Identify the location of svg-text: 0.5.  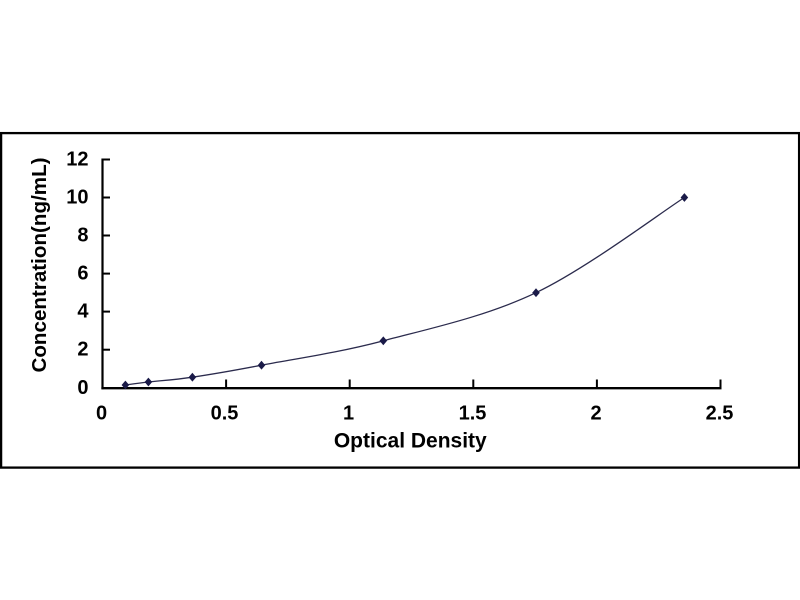
(225, 414).